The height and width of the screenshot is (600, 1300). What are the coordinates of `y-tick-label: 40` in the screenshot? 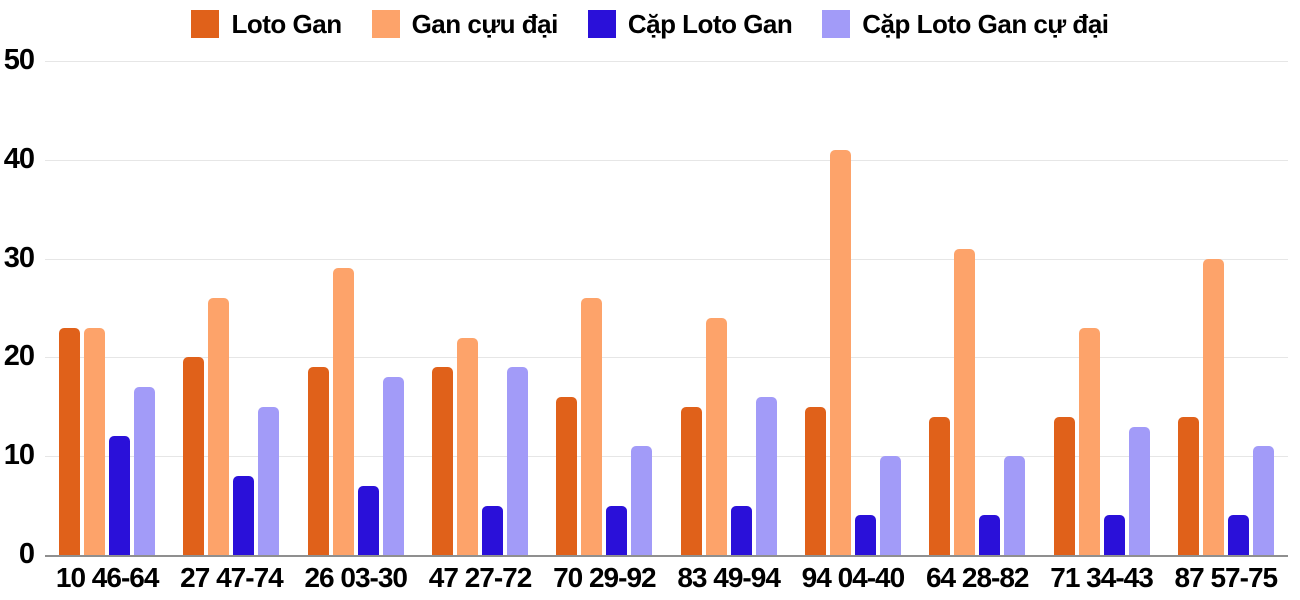 It's located at (19, 158).